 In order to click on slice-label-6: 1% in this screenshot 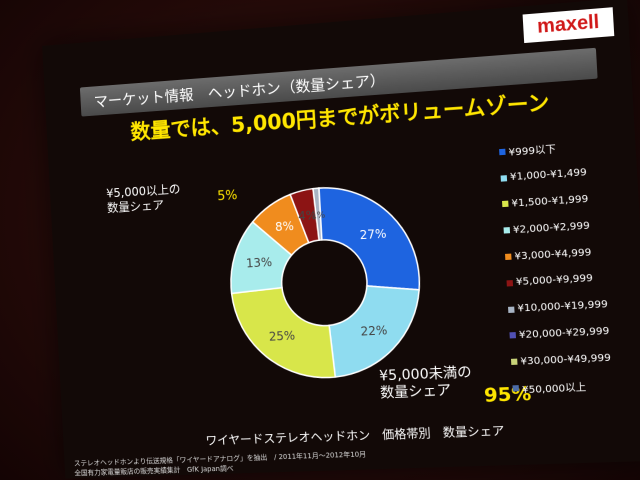, I will do `click(318, 216)`.